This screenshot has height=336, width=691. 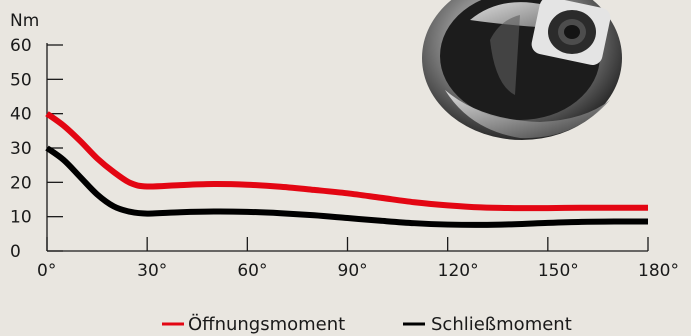 What do you see at coordinates (24, 21) in the screenshot?
I see `y-axis-unit-label: Nm` at bounding box center [24, 21].